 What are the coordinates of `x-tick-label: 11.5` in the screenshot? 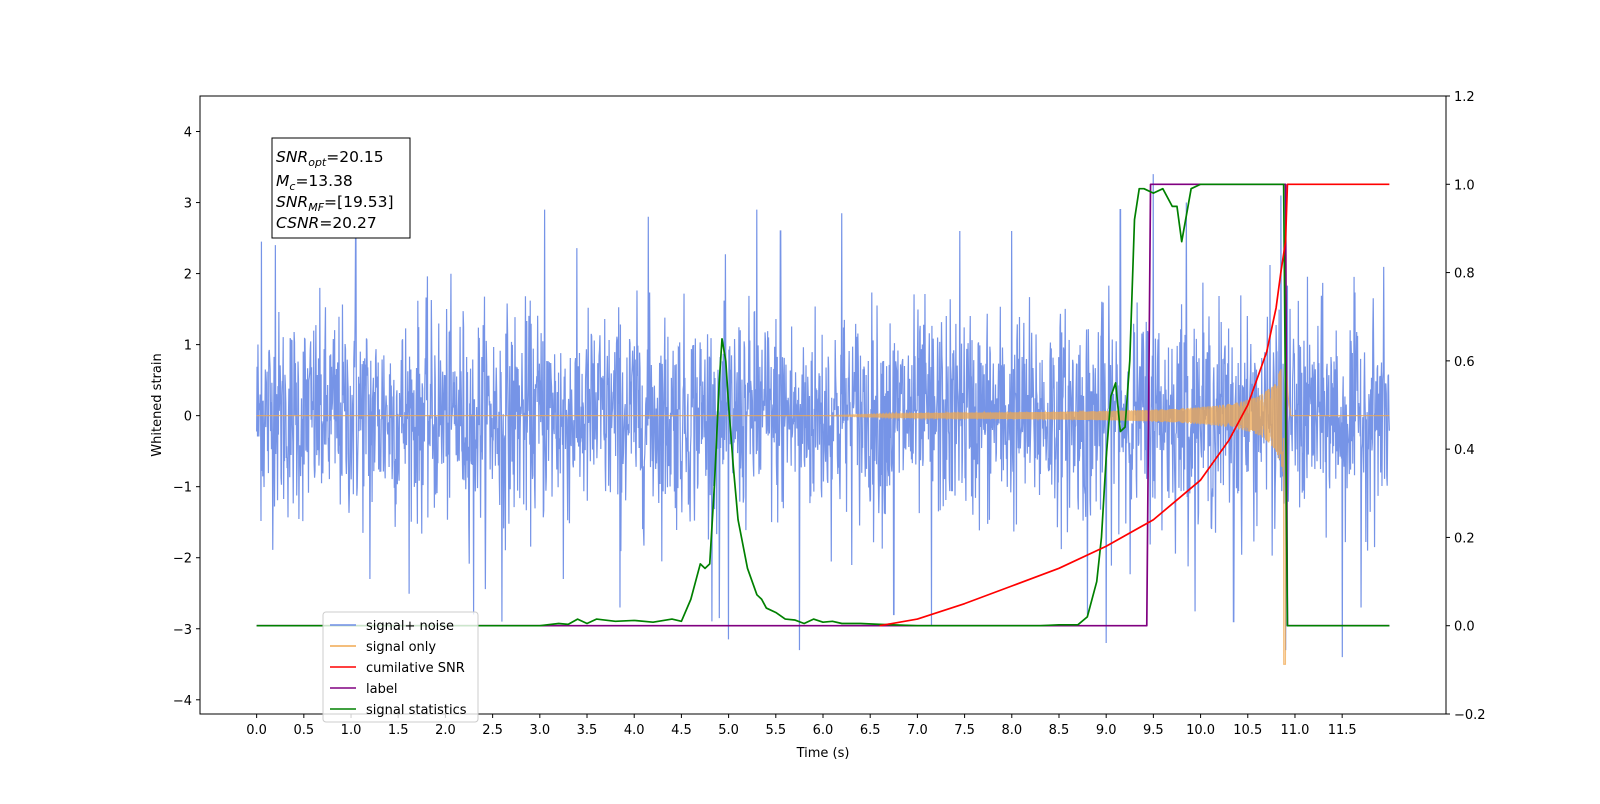 It's located at (1342, 730).